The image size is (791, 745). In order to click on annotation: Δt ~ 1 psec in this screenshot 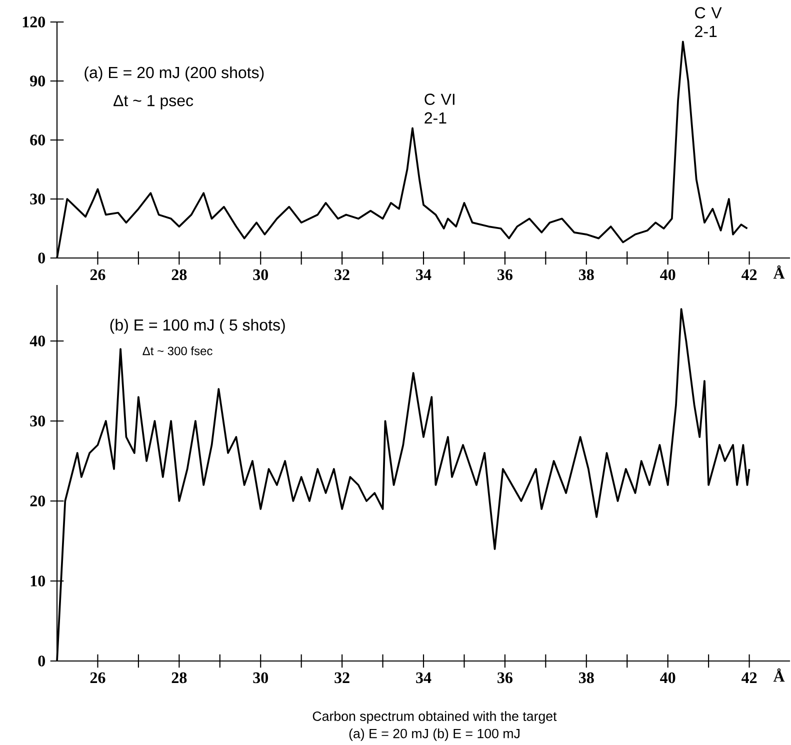, I will do `click(154, 102)`.